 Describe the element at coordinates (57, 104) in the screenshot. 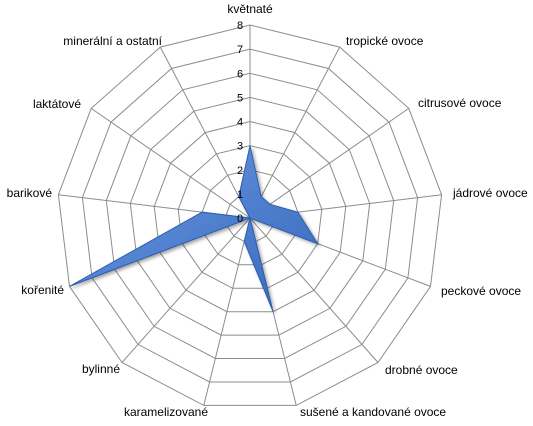

I see `category-label-11: laktátové` at that location.